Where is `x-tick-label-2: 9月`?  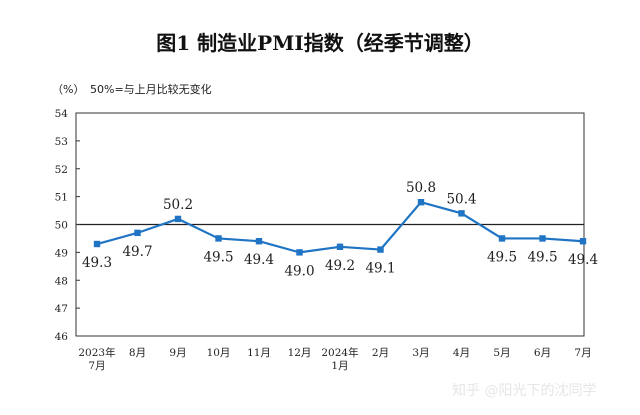
x-tick-label-2: 9月 is located at coordinates (177, 353).